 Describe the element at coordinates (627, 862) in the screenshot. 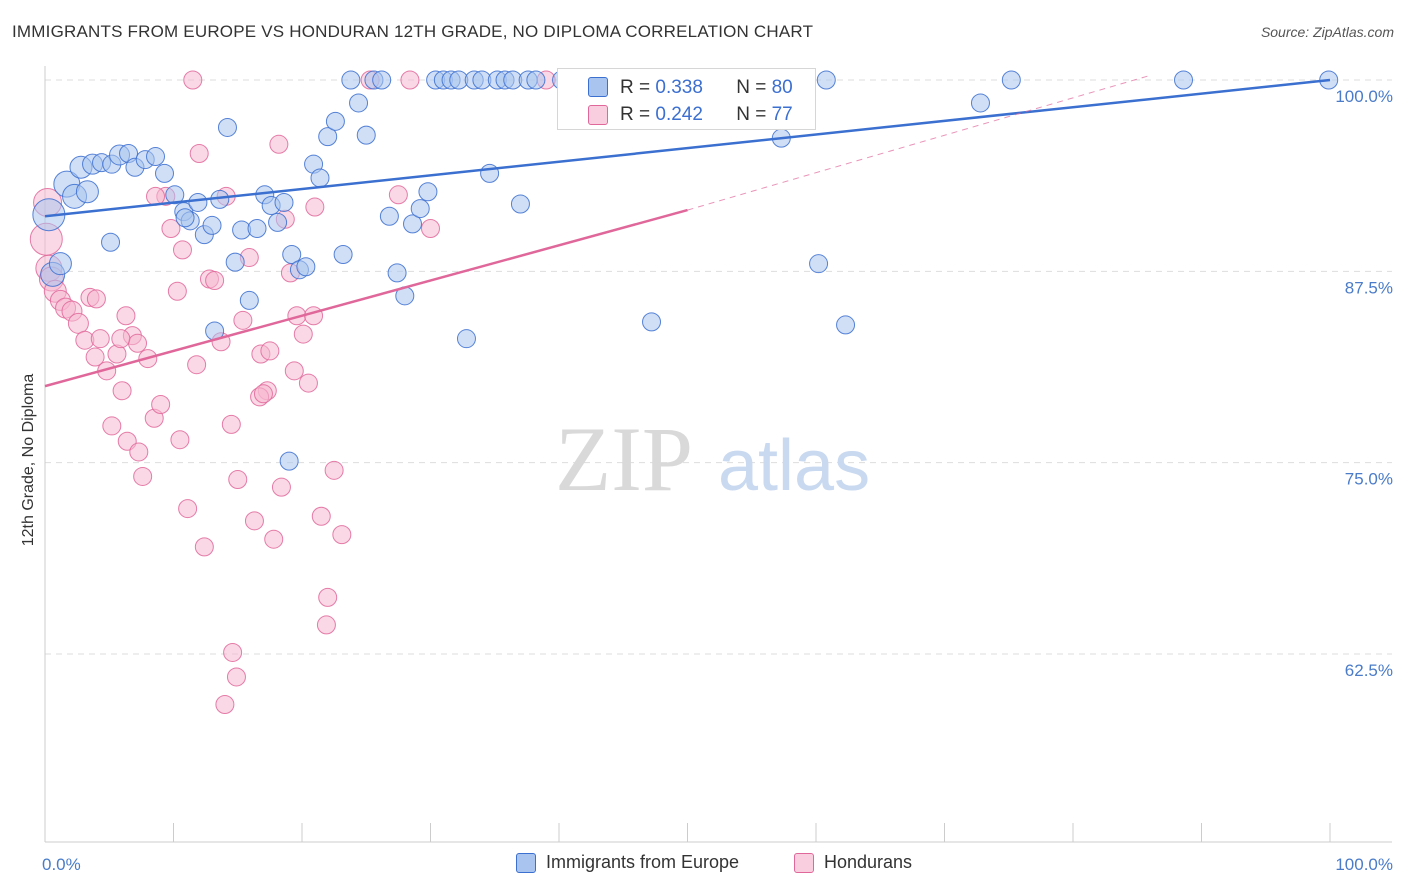

I see `legend-item-europe: Immigrants from Europe` at that location.